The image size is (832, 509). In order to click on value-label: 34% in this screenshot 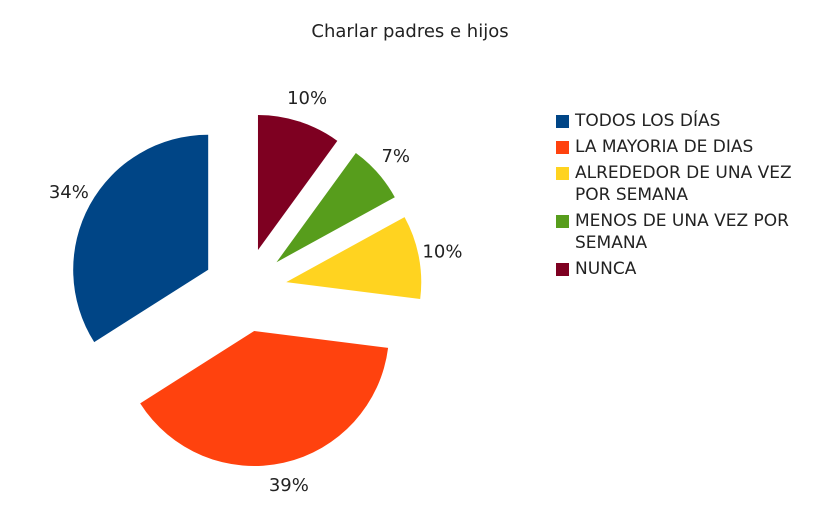, I will do `click(69, 192)`.